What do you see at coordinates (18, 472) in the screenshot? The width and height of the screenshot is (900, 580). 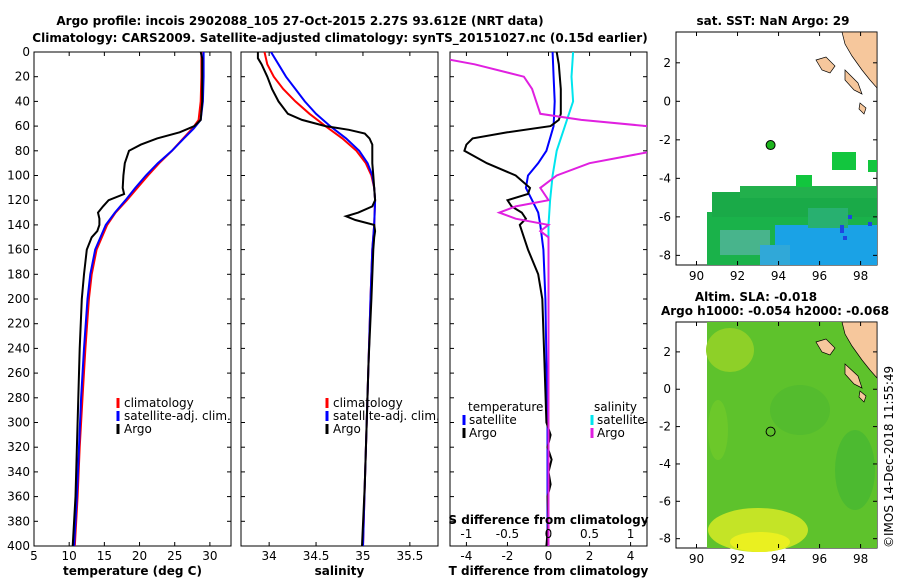 I see `depth-tick-label: 340` at bounding box center [18, 472].